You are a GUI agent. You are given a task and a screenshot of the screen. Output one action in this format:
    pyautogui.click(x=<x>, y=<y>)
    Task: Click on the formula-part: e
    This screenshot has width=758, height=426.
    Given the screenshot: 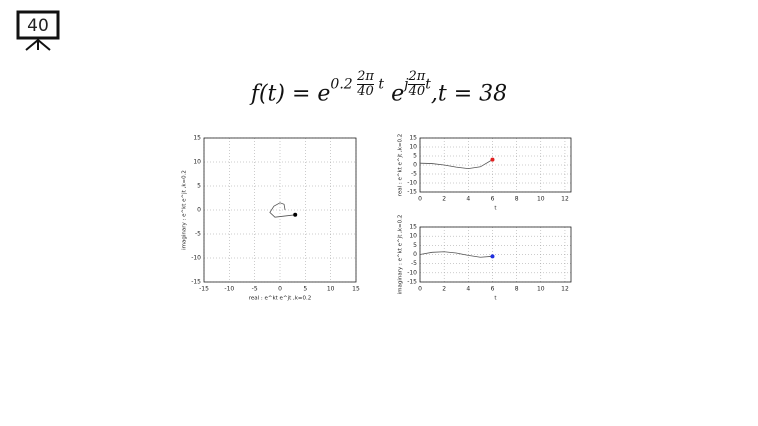 What is the action you would take?
    pyautogui.click(x=398, y=94)
    